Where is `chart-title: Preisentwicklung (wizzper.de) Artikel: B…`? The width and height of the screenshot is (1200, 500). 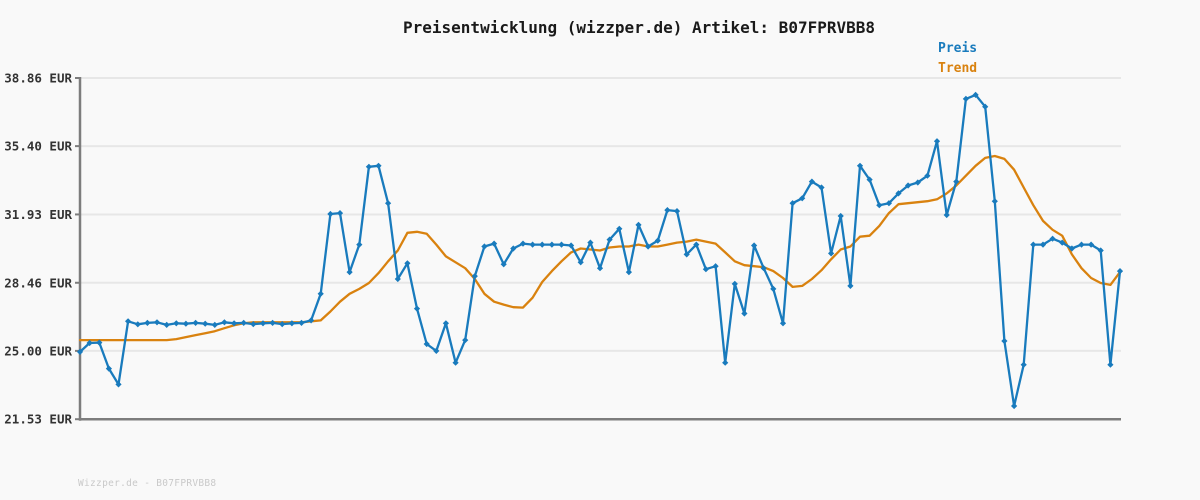
chart-title: Preisentwicklung (wizzper.de) Artikel: B… is located at coordinates (639, 27).